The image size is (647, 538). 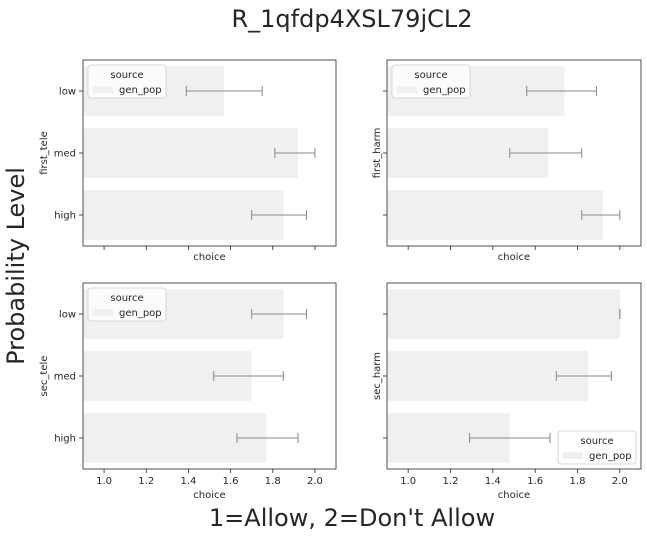 What do you see at coordinates (16, 266) in the screenshot?
I see `figure-ylabel: Probability Level` at bounding box center [16, 266].